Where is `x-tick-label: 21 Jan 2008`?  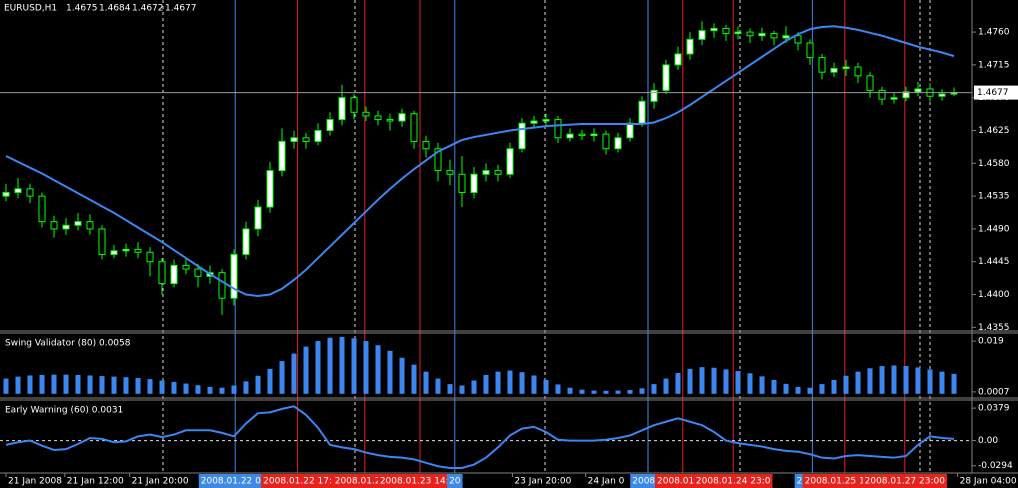
x-tick-label: 21 Jan 2008 is located at coordinates (35, 482).